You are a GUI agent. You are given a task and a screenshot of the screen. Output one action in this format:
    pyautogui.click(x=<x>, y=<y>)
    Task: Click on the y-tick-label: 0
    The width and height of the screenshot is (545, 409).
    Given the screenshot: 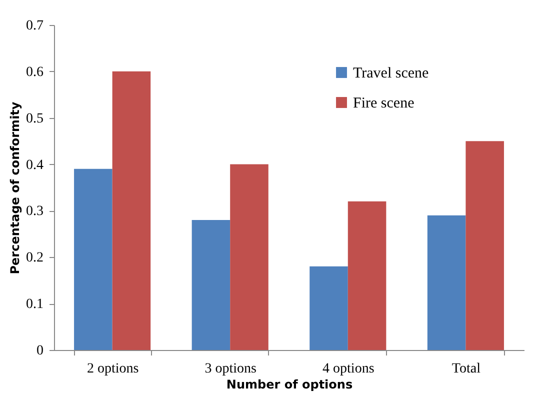 What is the action you would take?
    pyautogui.click(x=40, y=351)
    